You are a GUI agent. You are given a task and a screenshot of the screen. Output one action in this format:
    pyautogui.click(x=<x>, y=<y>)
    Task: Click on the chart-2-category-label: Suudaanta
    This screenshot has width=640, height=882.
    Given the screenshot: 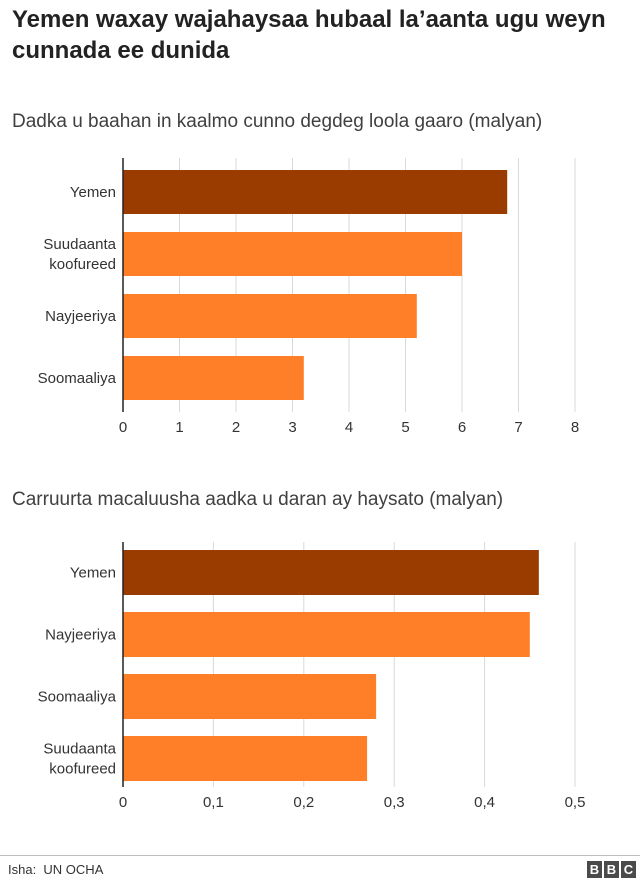 What is the action you would take?
    pyautogui.click(x=79, y=749)
    